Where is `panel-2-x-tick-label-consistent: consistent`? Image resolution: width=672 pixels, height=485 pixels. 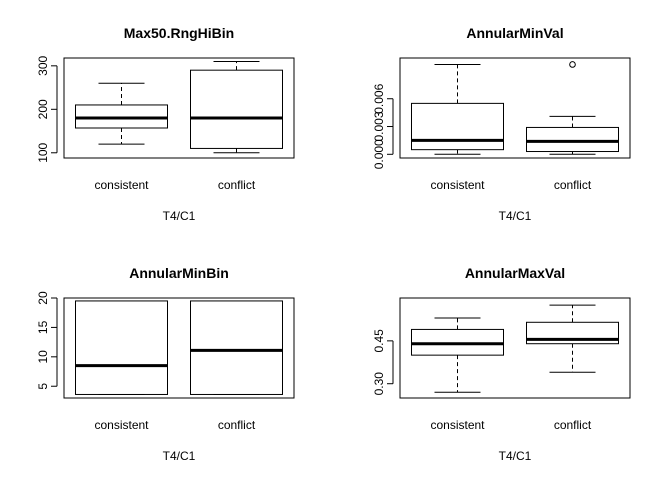 panel-2-x-tick-label-consistent: consistent is located at coordinates (457, 185).